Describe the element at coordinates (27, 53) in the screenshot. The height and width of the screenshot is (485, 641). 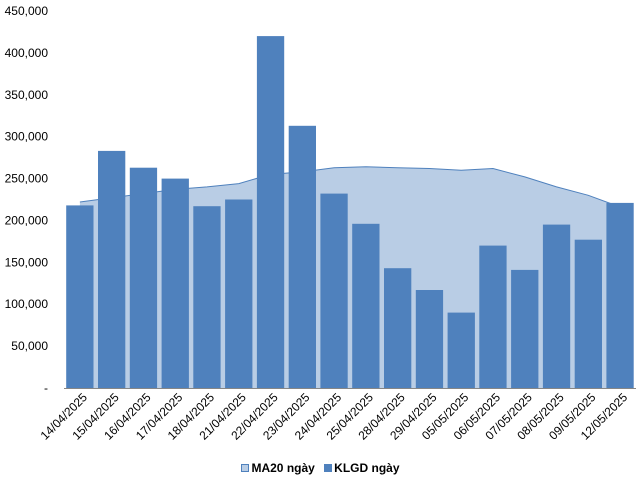
I see `y-tick-label: 400,000` at that location.